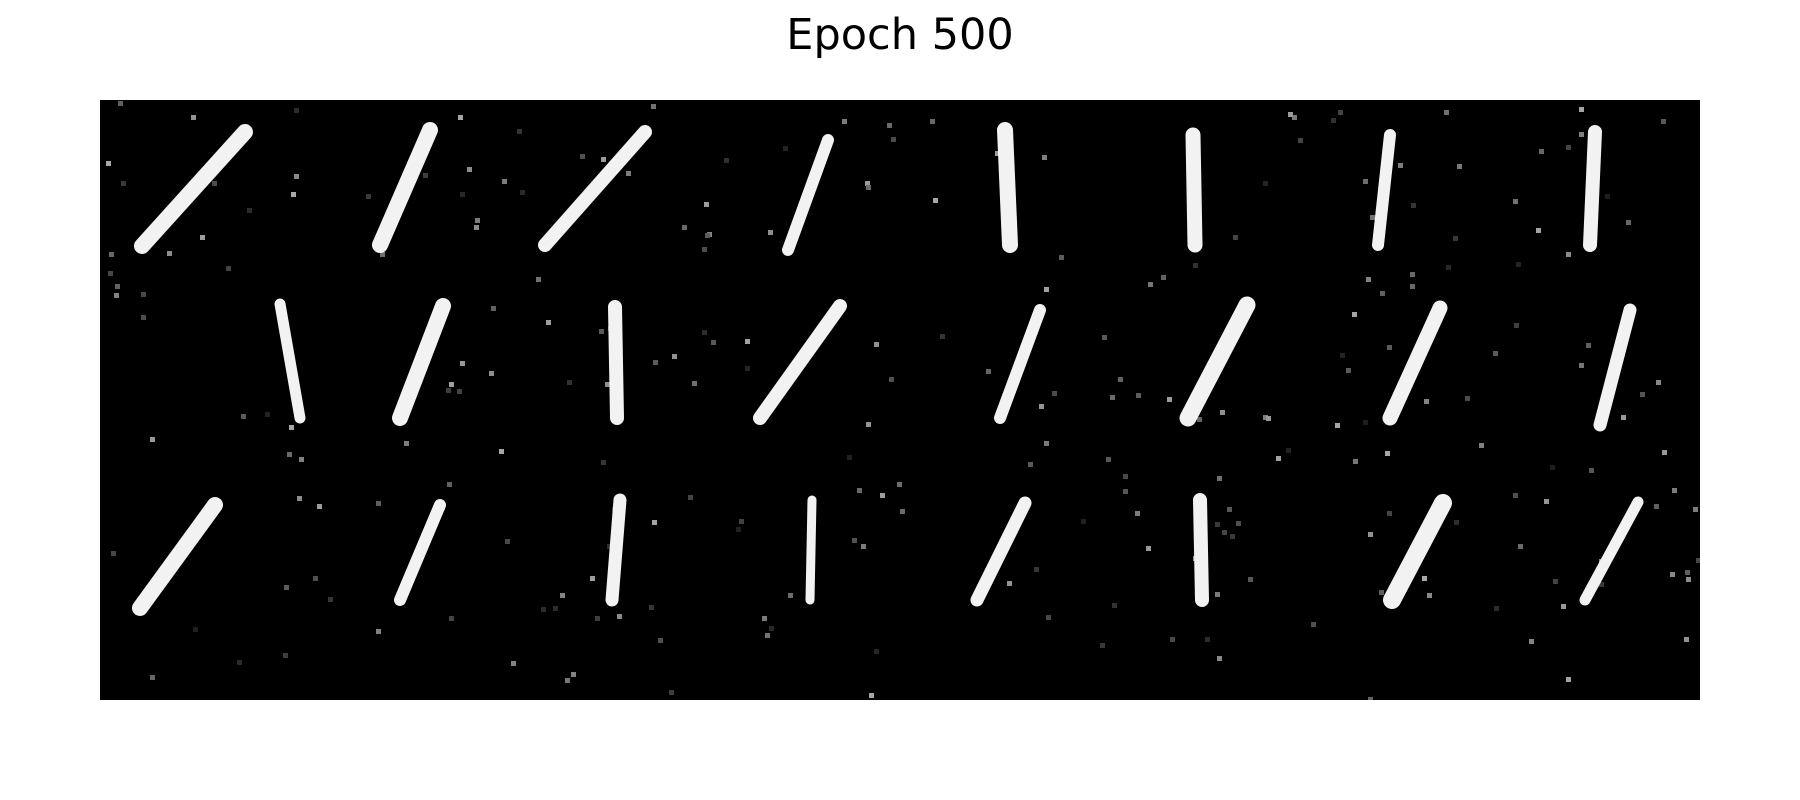  Describe the element at coordinates (900, 35) in the screenshot. I see `figure-title: Epoch 500` at that location.